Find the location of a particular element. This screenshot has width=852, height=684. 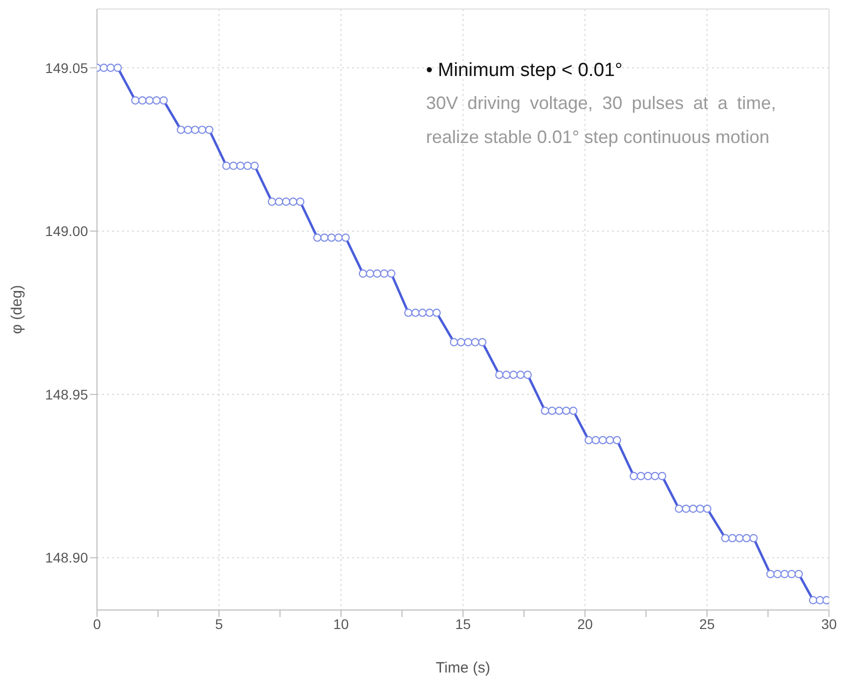

x-tick-label: 30 is located at coordinates (829, 624).